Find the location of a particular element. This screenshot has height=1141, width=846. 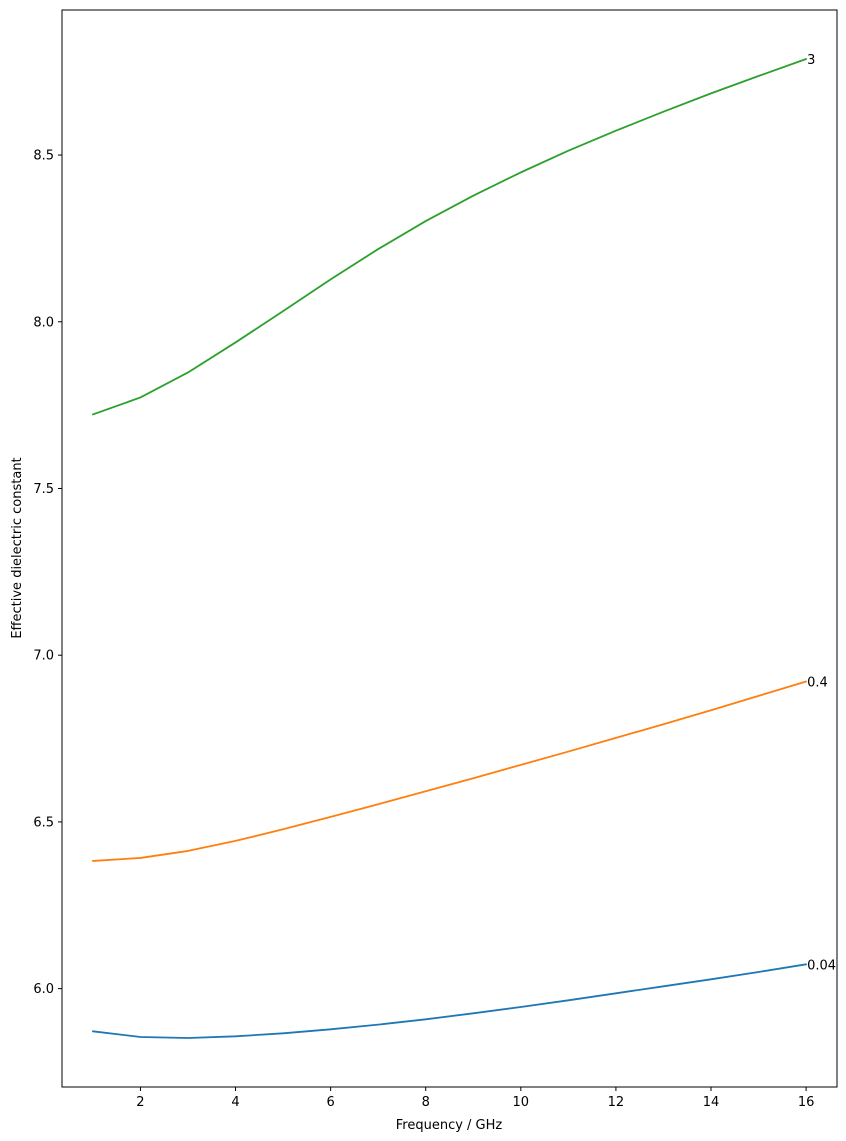

series-end-label: 0.4 is located at coordinates (817, 683).